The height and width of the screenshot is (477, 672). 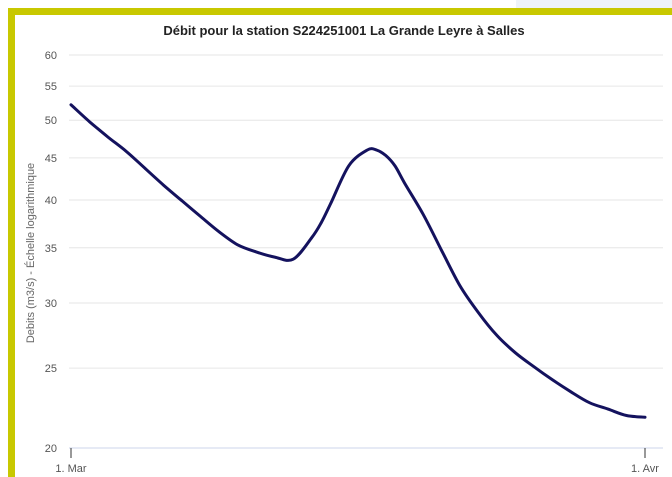 What do you see at coordinates (51, 56) in the screenshot?
I see `y-tick-label: 60` at bounding box center [51, 56].